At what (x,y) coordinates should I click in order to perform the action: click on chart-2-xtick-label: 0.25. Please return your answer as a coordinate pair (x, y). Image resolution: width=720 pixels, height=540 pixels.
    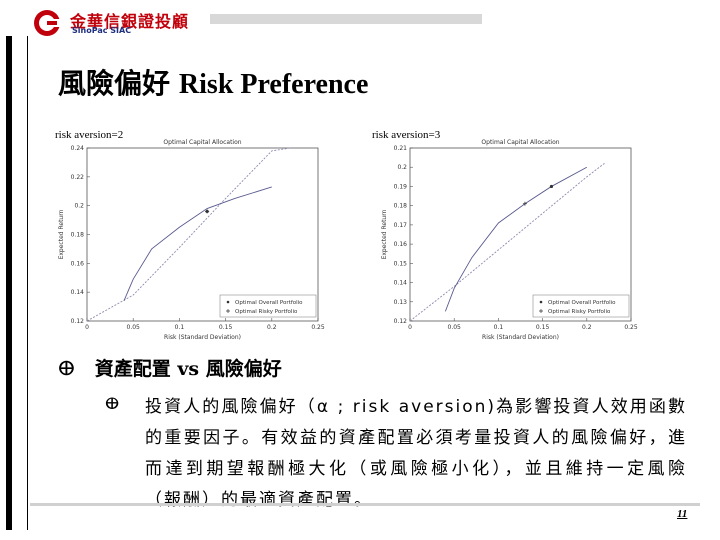
    Looking at the image, I should click on (631, 327).